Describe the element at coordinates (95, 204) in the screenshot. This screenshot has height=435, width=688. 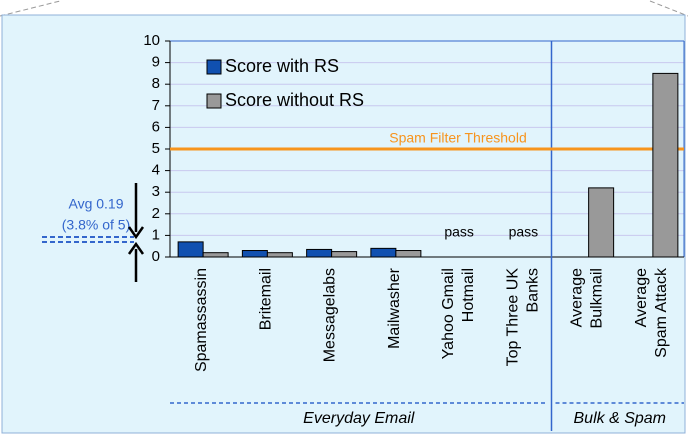
I see `average-note: Avg 0.19` at that location.